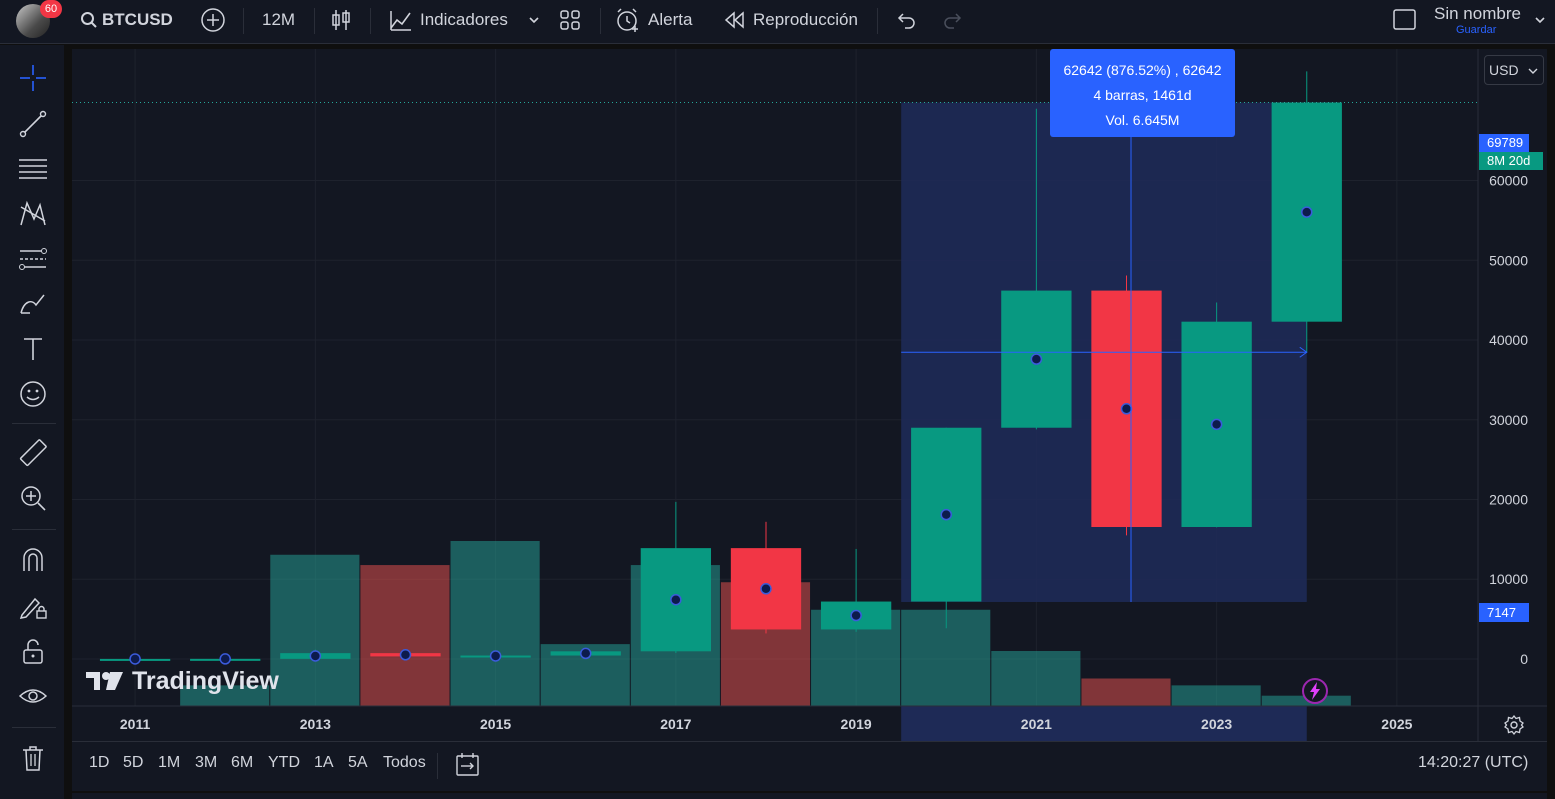 The height and width of the screenshot is (799, 1555). What do you see at coordinates (33, 304) in the screenshot?
I see `brush-tool` at bounding box center [33, 304].